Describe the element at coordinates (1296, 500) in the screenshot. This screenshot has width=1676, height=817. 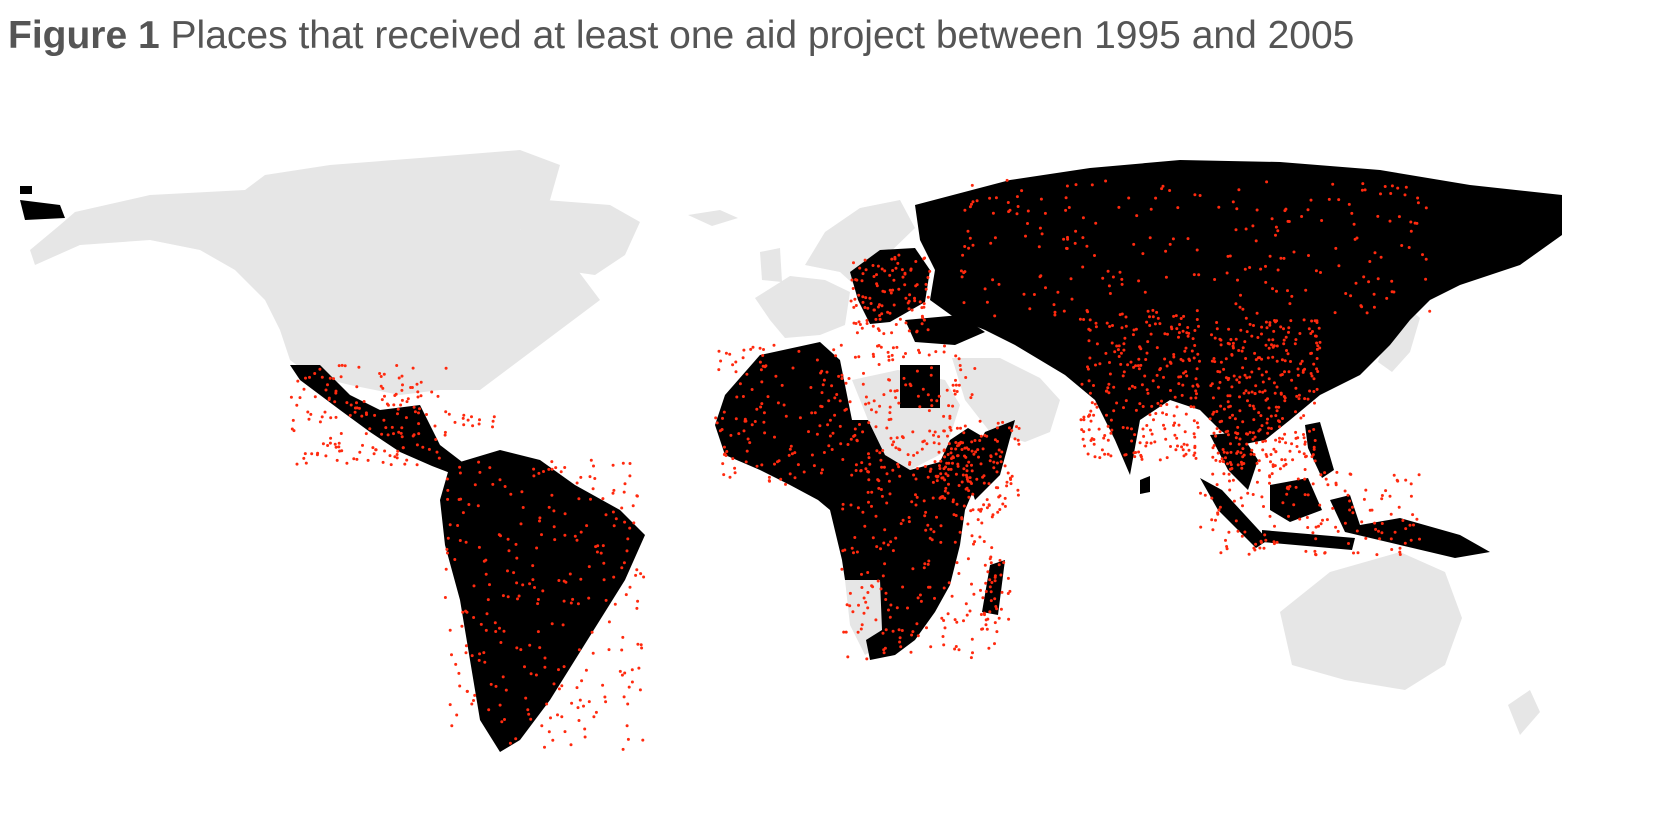
I see `borneo` at that location.